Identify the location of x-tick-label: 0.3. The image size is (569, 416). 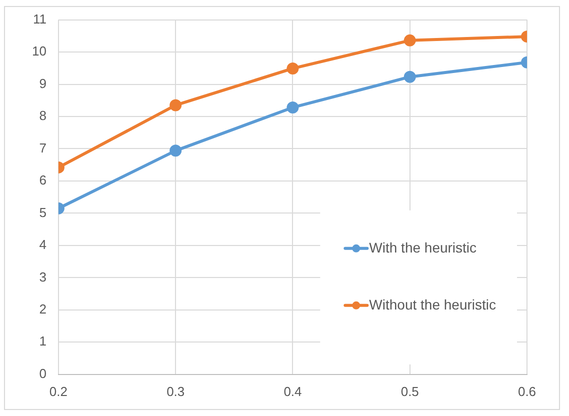
(175, 391).